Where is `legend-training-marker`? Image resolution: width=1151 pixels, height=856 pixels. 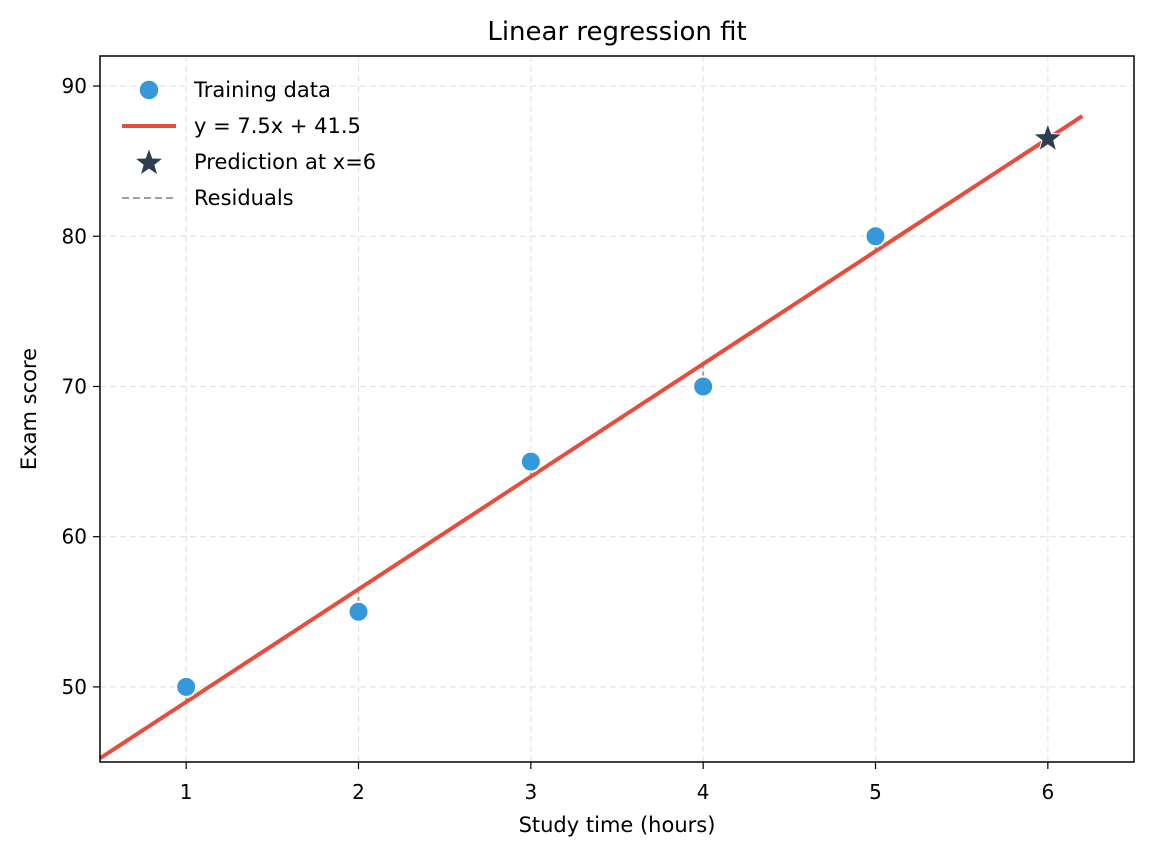 legend-training-marker is located at coordinates (149, 90).